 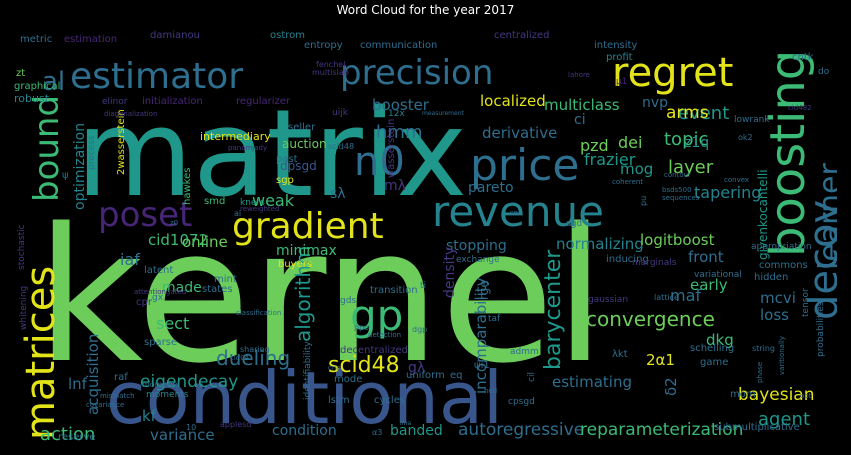 I want to click on word-cloud-word: ostrom, so click(x=287, y=35).